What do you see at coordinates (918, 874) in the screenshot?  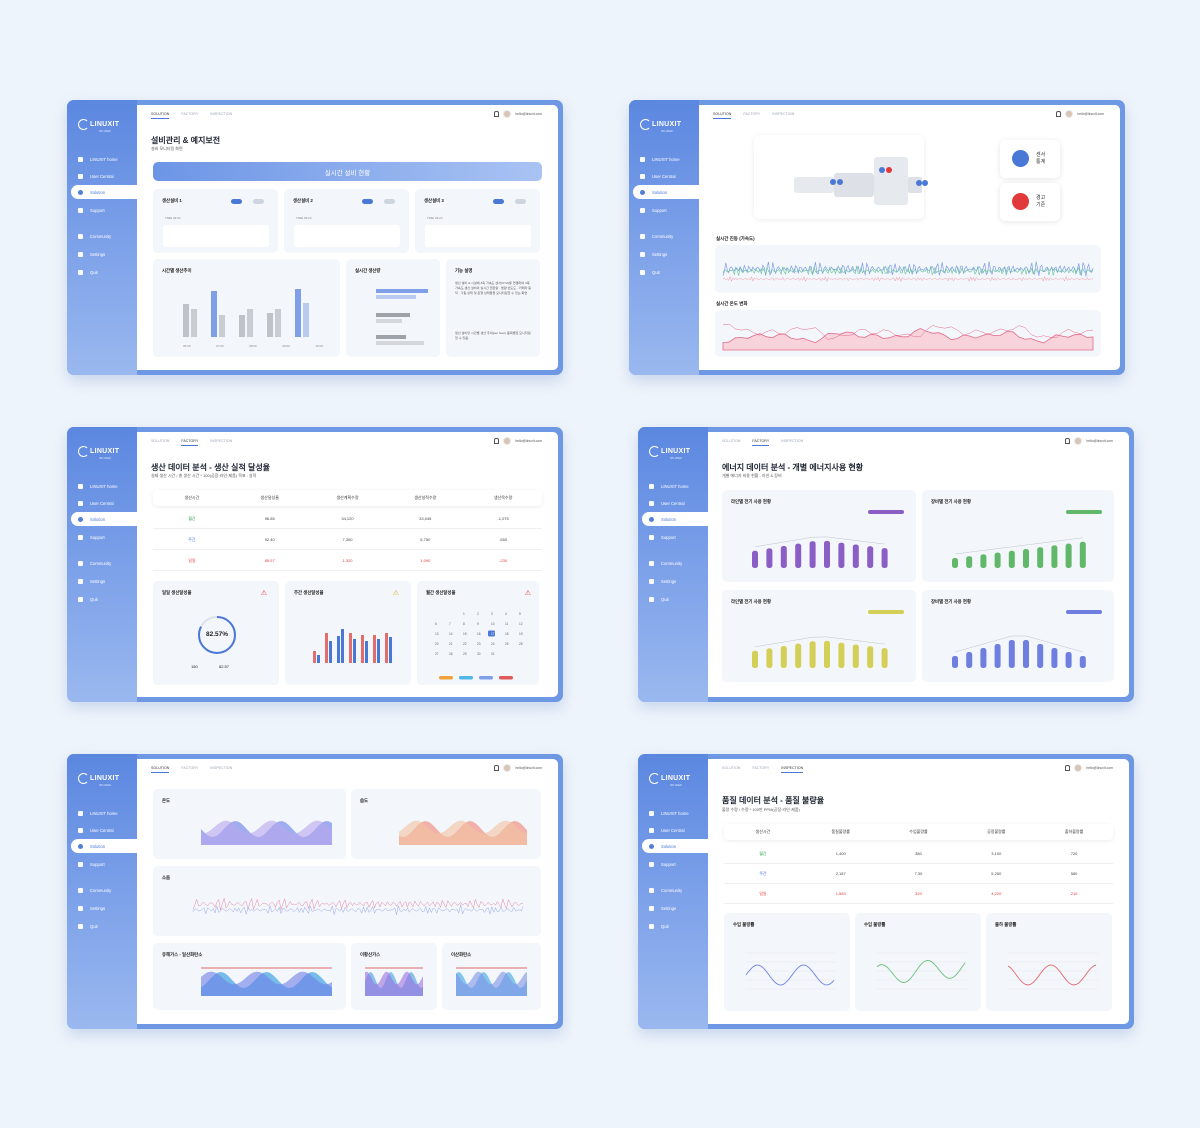 I see `table-row: 주간 2,187 7,30 5,250 580` at bounding box center [918, 874].